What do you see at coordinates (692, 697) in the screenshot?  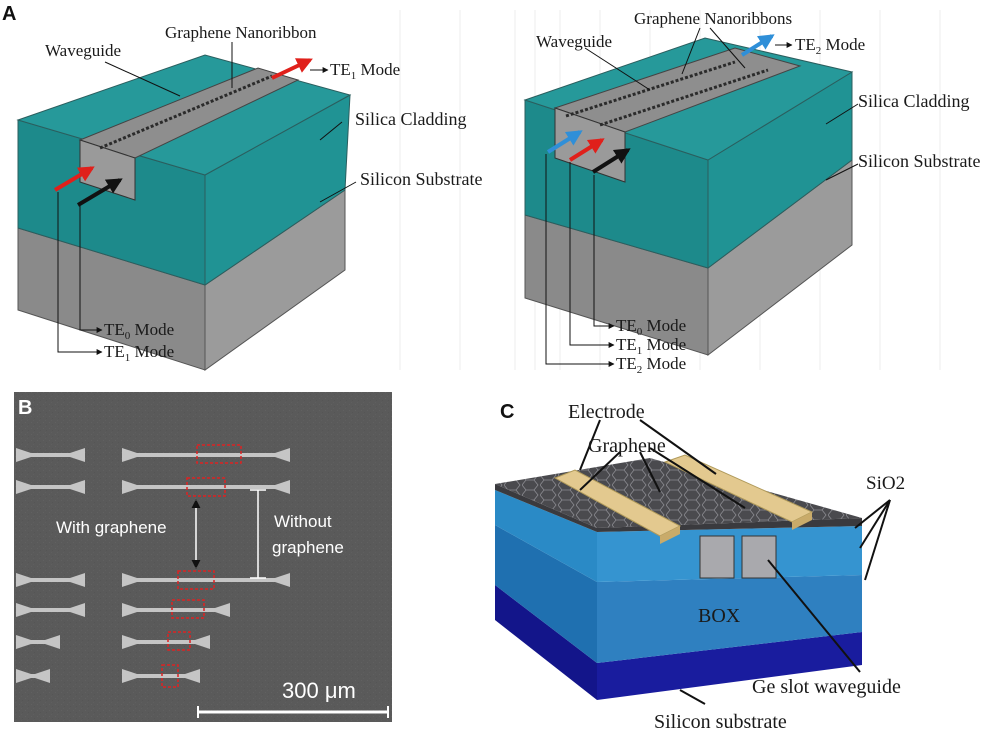 I see `leader-substrate-c` at bounding box center [692, 697].